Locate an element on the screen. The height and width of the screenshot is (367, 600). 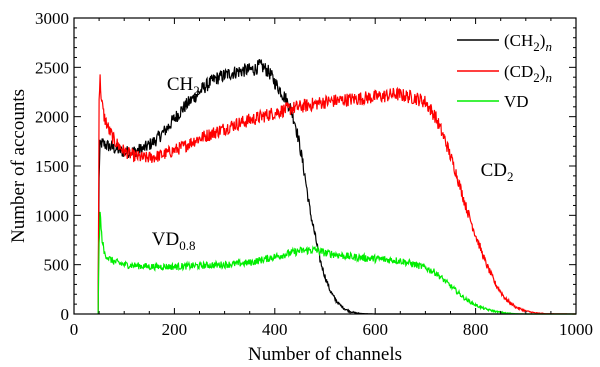
x-tick-label: 1000 is located at coordinates (576, 329).